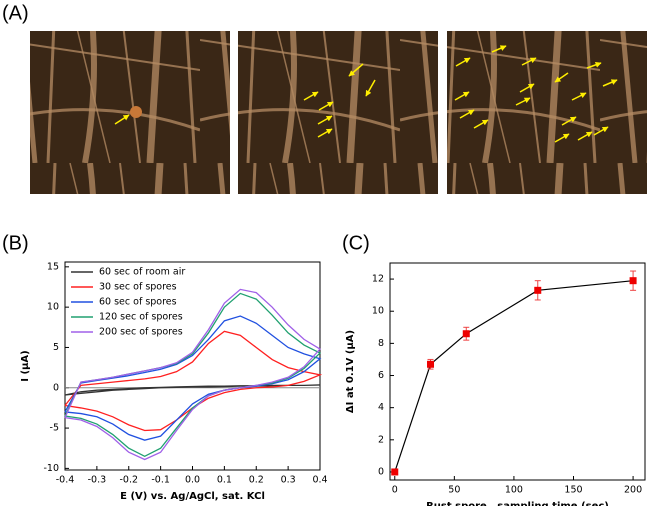  What do you see at coordinates (633, 490) in the screenshot?
I see `x-tick-label: 200` at bounding box center [633, 490].